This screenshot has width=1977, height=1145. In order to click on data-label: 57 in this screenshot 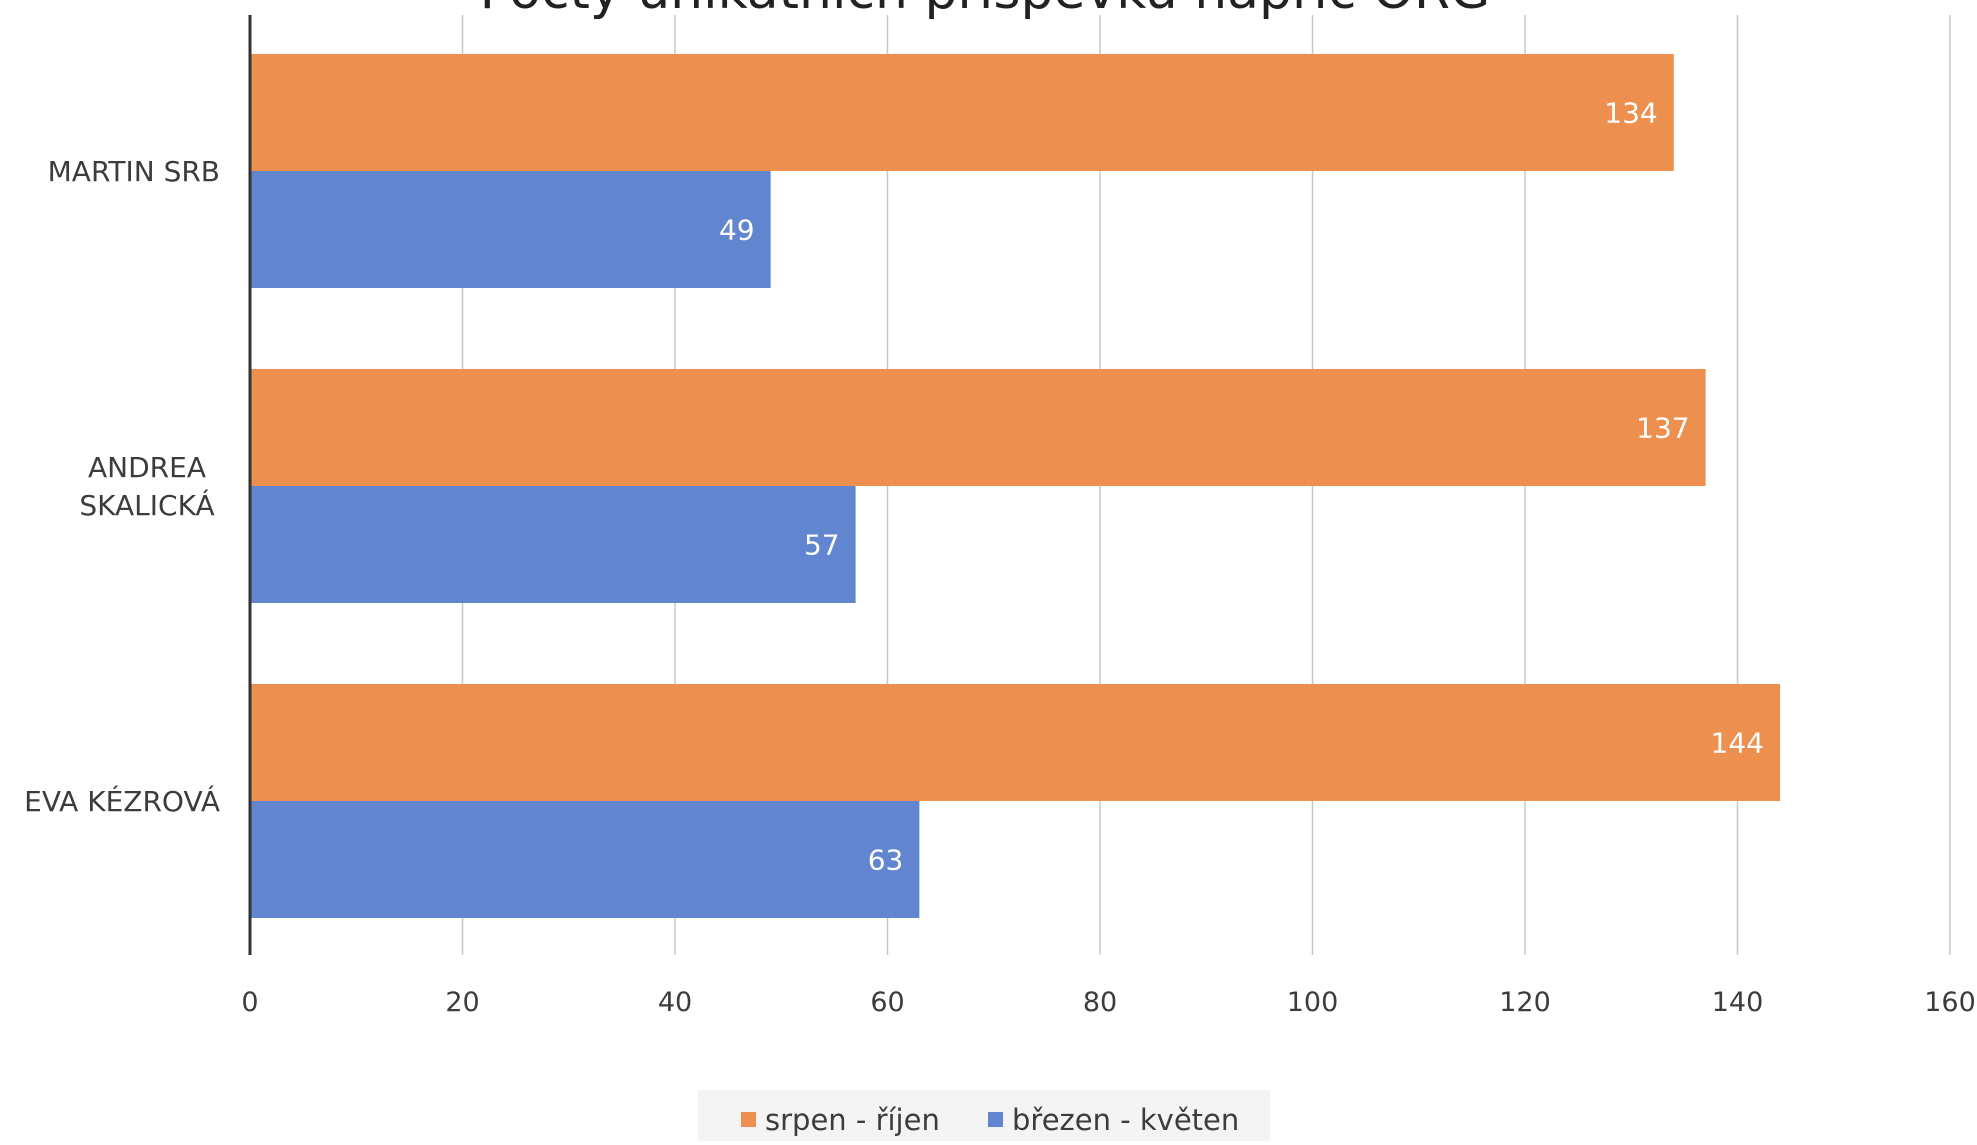, I will do `click(822, 545)`.